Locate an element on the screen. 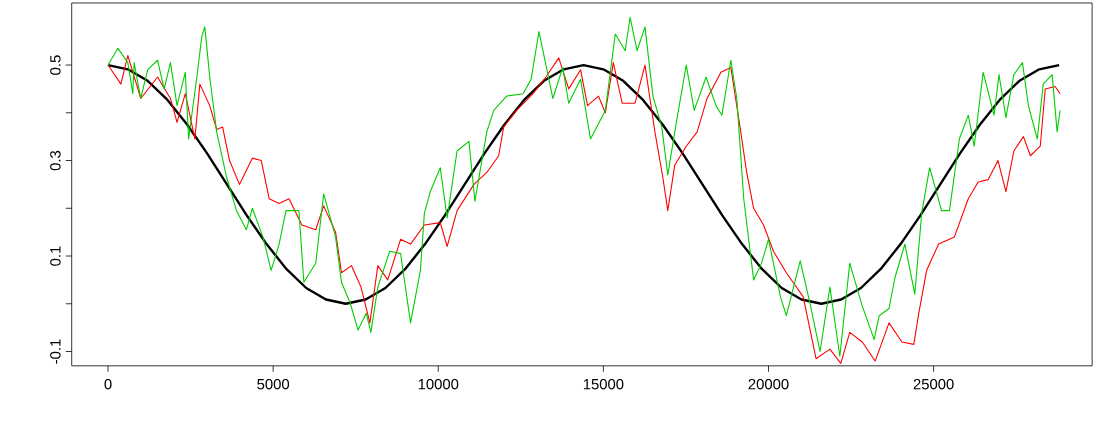 This screenshot has width=1102, height=423. x-tick-label: 10000 is located at coordinates (438, 384).